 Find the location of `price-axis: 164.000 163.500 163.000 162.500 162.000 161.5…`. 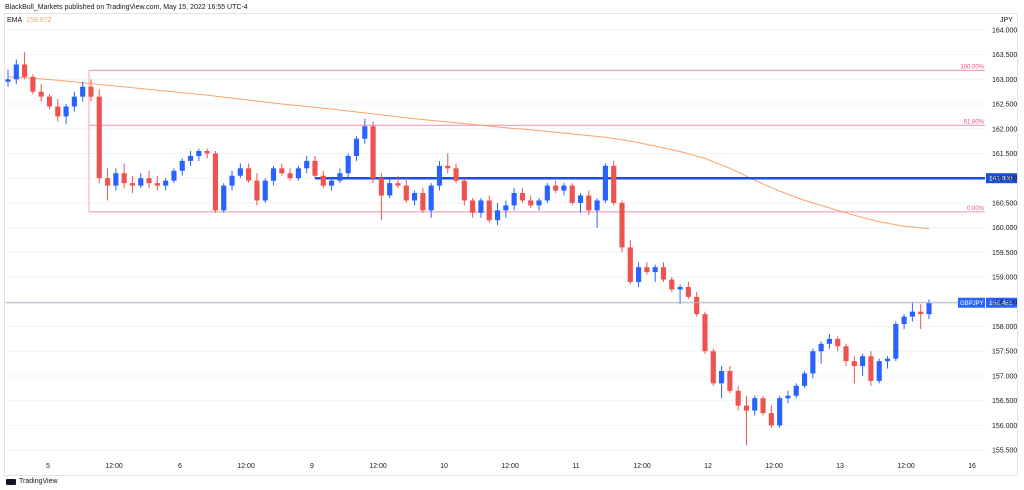

price-axis: 164.000 163.500 163.000 162.500 162.000 161.5… is located at coordinates (1004, 236).